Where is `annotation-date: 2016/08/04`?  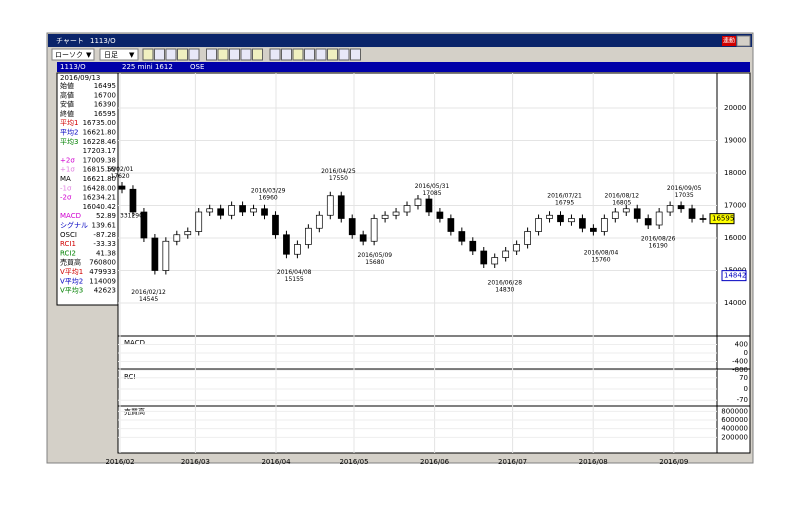
annotation-date: 2016/08/04 is located at coordinates (601, 252).